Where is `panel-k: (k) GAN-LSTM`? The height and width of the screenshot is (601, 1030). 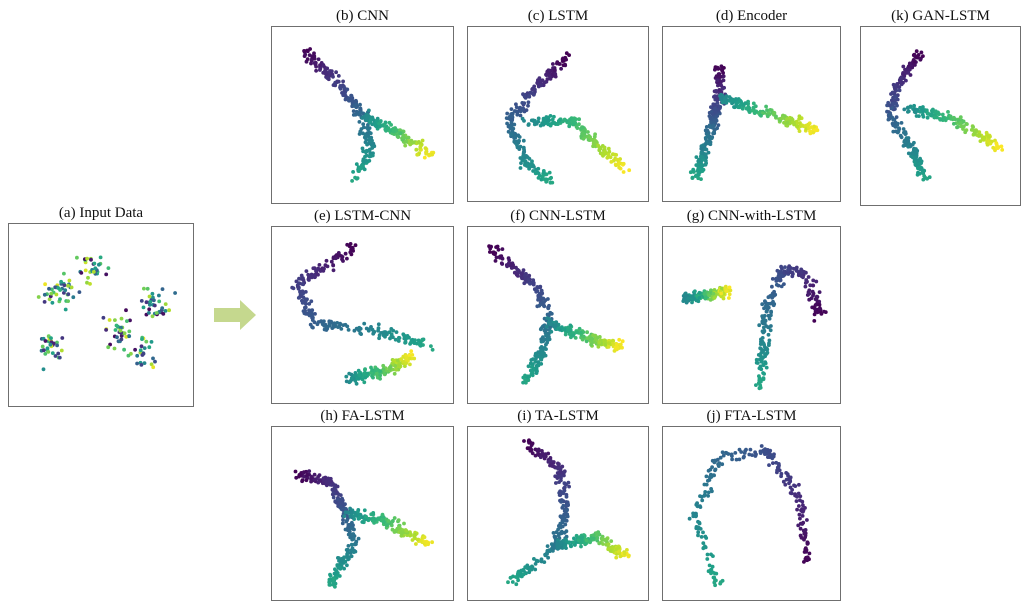 panel-k: (k) GAN-LSTM is located at coordinates (940, 107).